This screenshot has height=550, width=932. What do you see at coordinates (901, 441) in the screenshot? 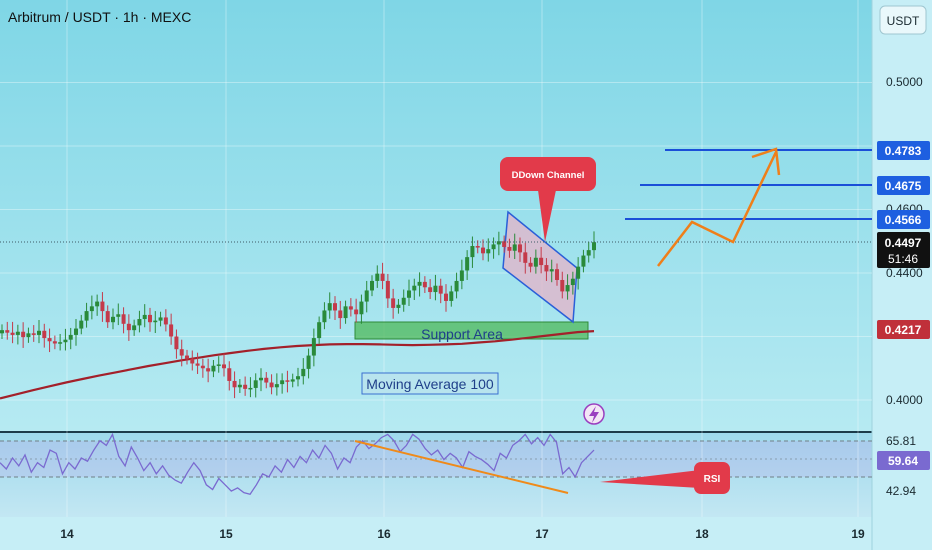
I see `rsi-tick-1: 65.81` at bounding box center [901, 441].